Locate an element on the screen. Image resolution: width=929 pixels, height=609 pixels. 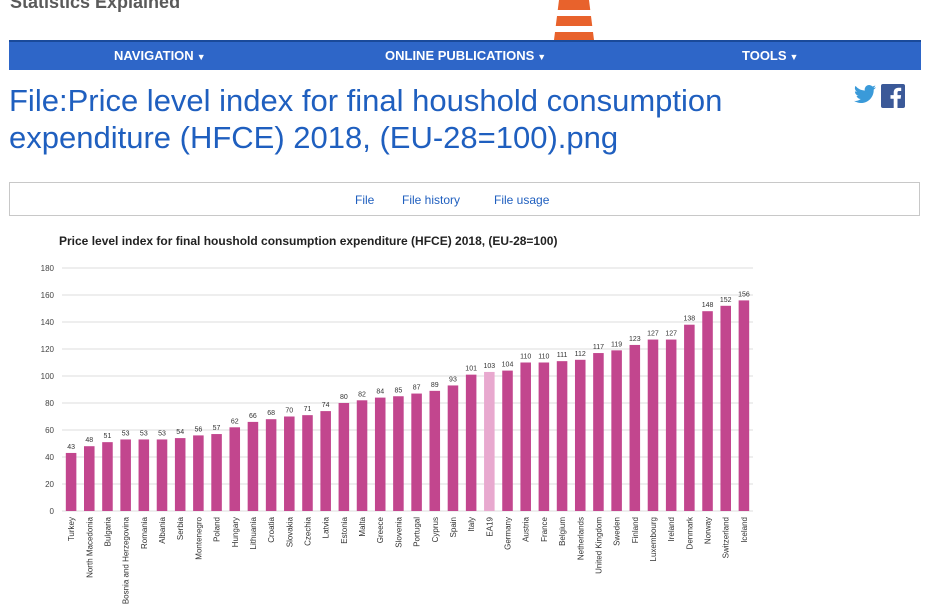
tab-file-usage: File usage is located at coordinates (522, 200).